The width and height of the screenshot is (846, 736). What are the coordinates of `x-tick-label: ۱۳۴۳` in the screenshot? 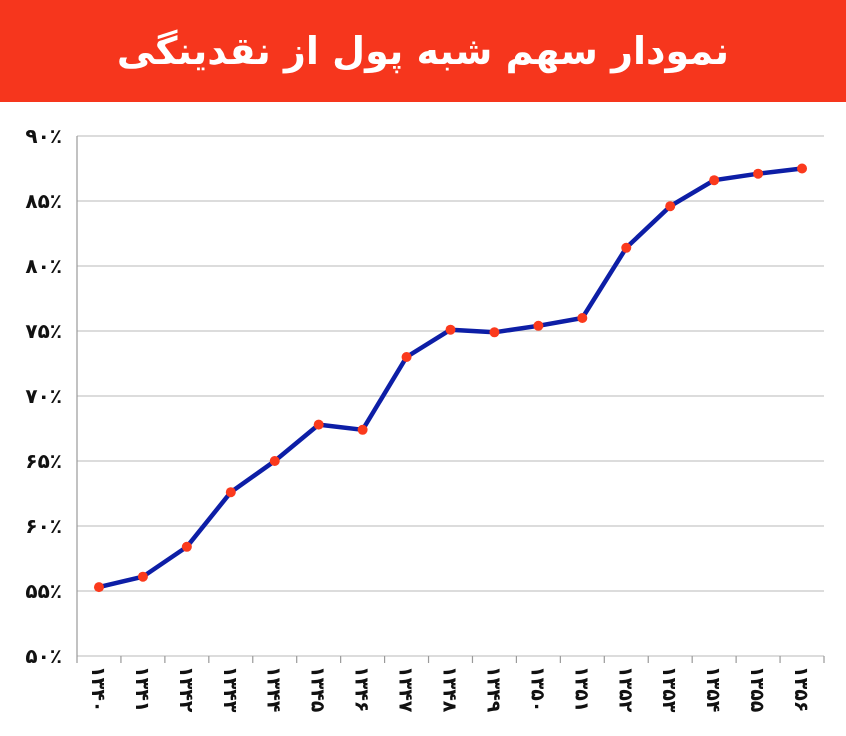 It's located at (230, 689).